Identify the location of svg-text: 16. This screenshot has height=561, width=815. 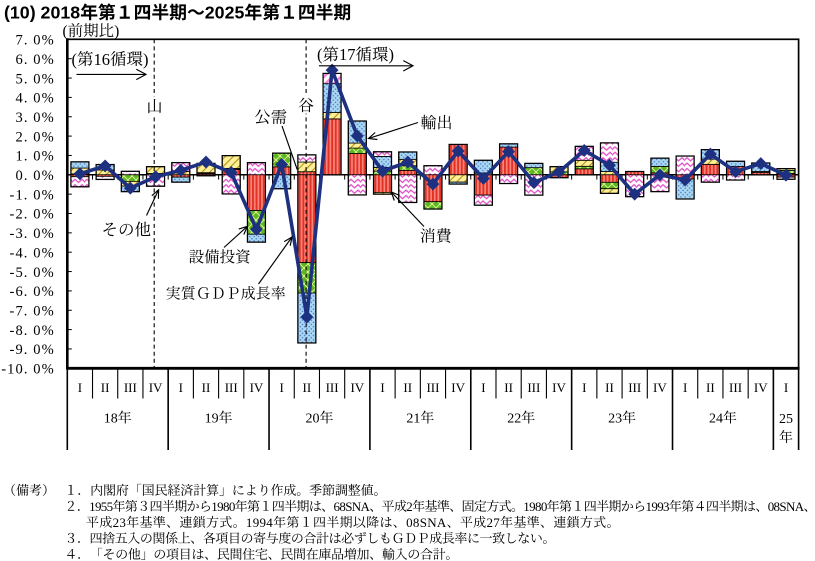
(101, 59).